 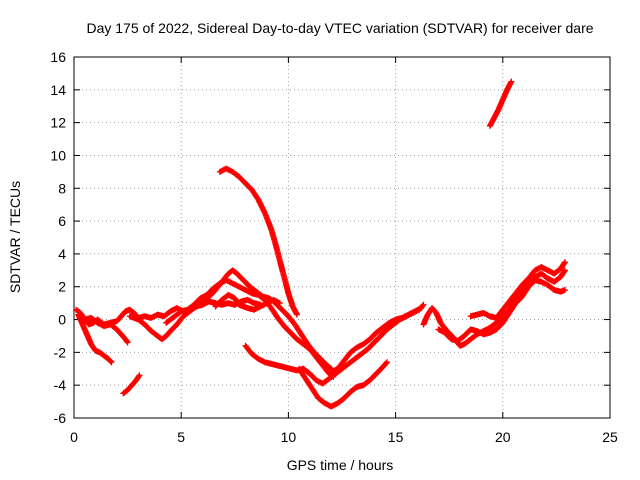 What do you see at coordinates (503, 437) in the screenshot?
I see `x-tick-label: 20` at bounding box center [503, 437].